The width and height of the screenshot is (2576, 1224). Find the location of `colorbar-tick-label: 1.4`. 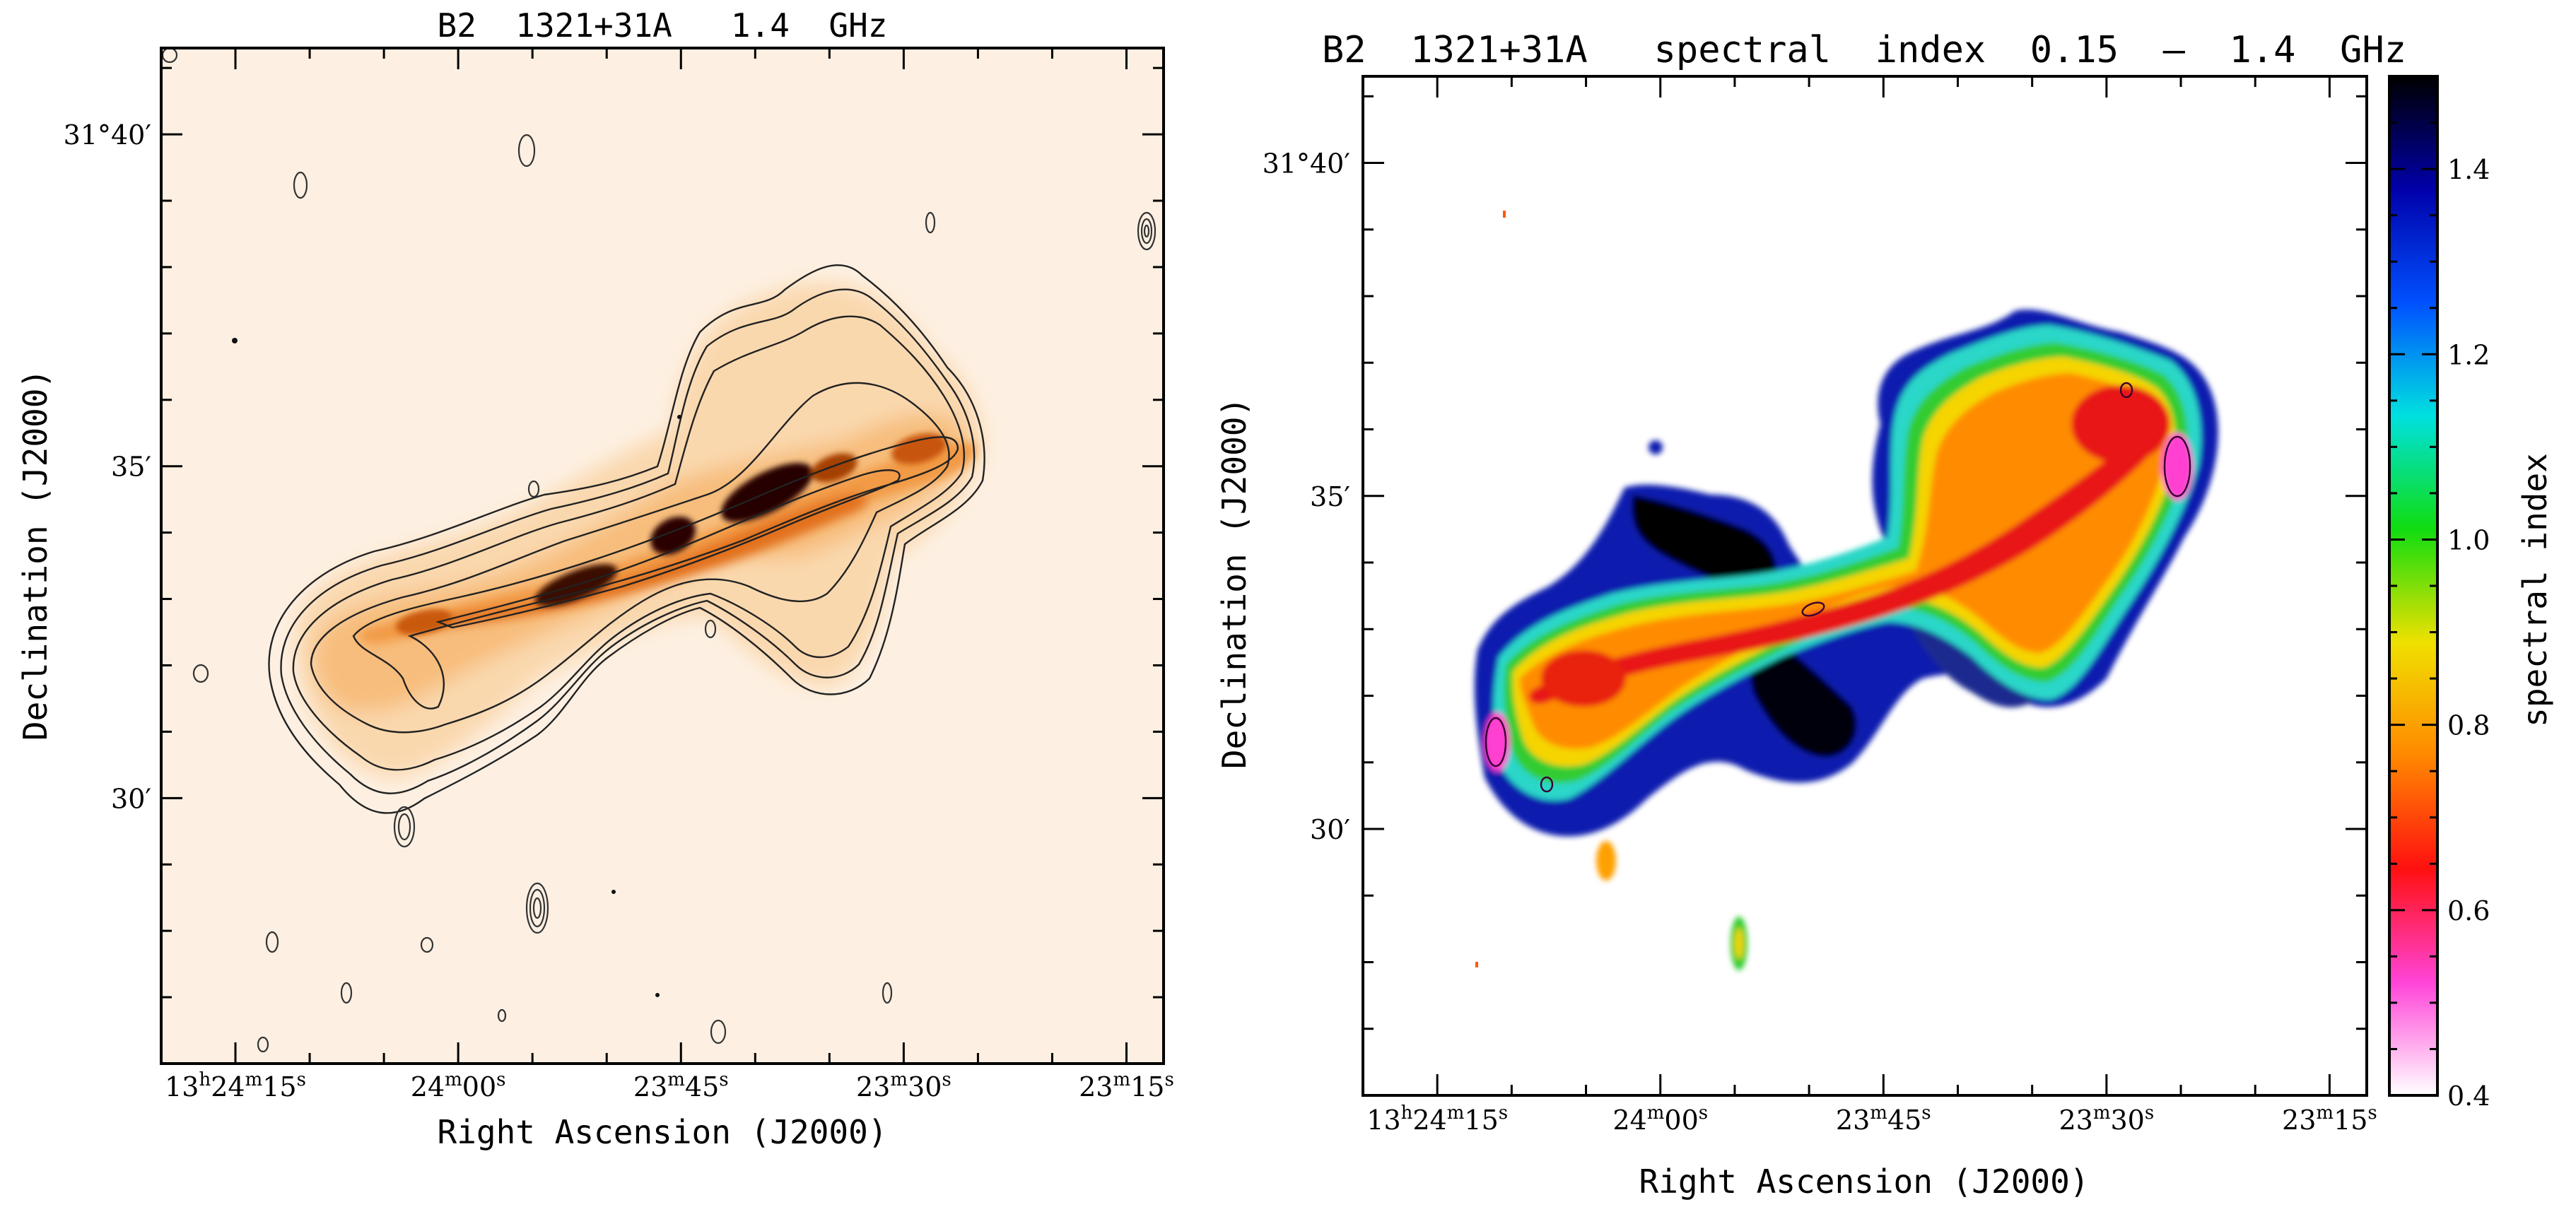

colorbar-tick-label: 1.4 is located at coordinates (2468, 170).